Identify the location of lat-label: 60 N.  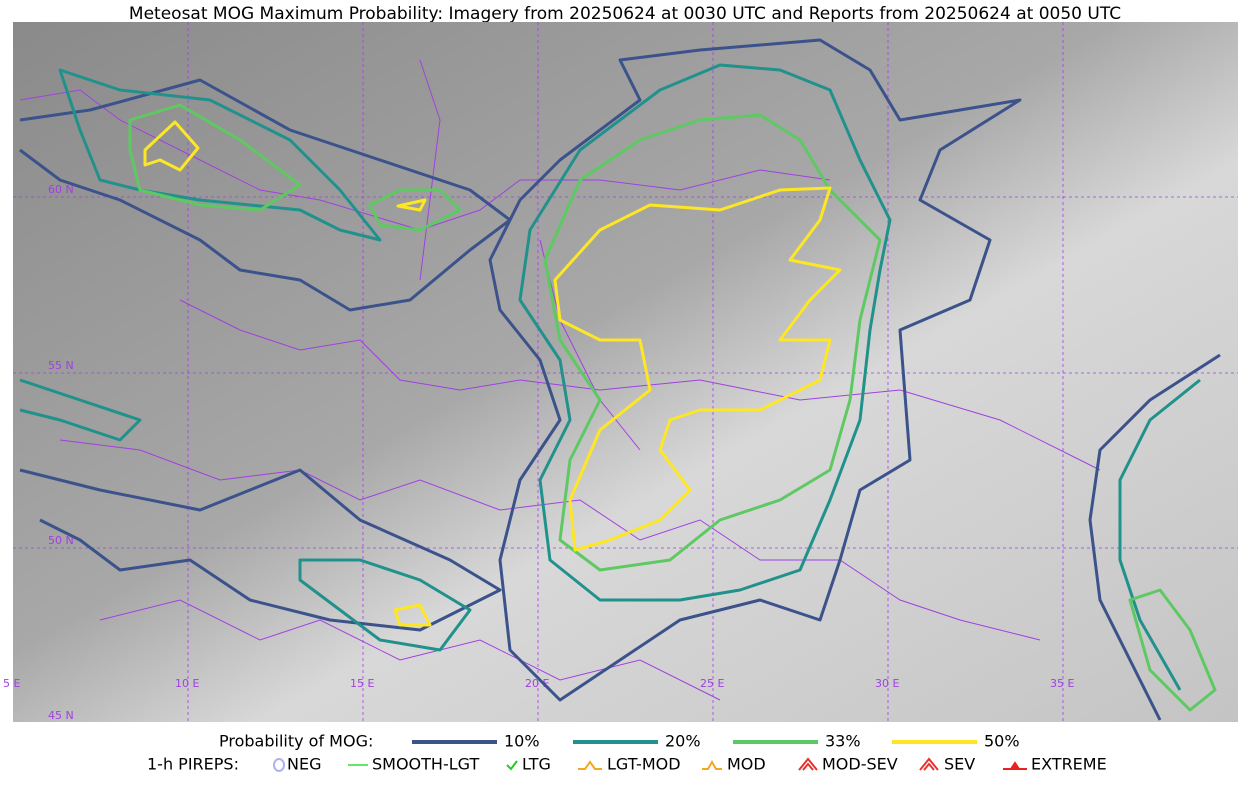
(61, 189).